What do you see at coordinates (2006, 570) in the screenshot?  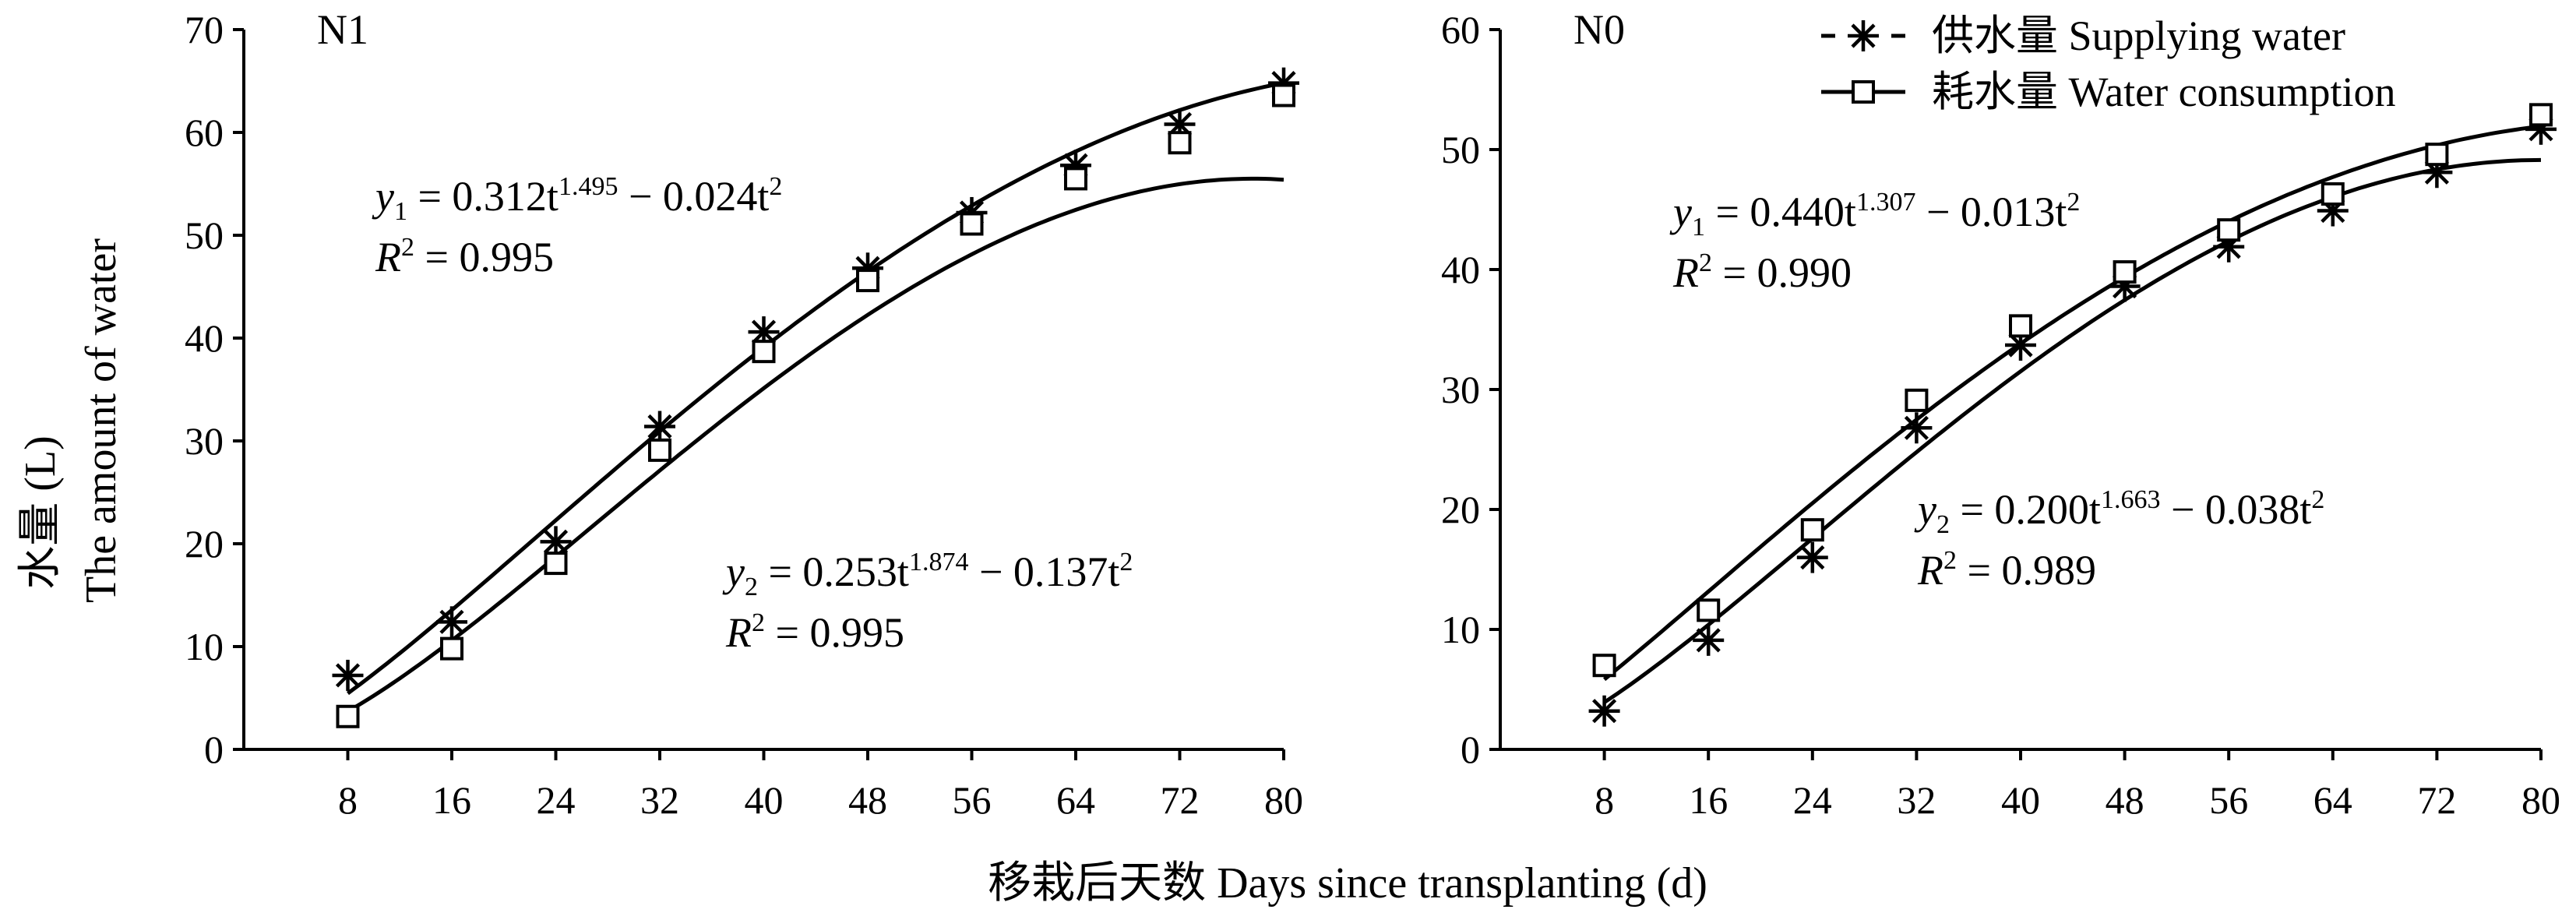 I see `r2-y2-n0: R2 = 0.989` at bounding box center [2006, 570].